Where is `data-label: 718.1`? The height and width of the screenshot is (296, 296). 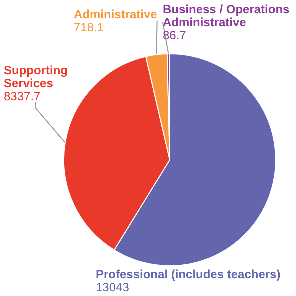
data-label: 718.1 is located at coordinates (89, 27).